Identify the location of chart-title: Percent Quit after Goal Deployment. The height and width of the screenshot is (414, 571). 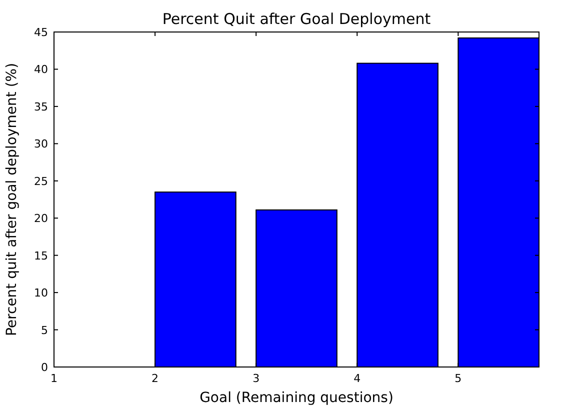
(296, 19).